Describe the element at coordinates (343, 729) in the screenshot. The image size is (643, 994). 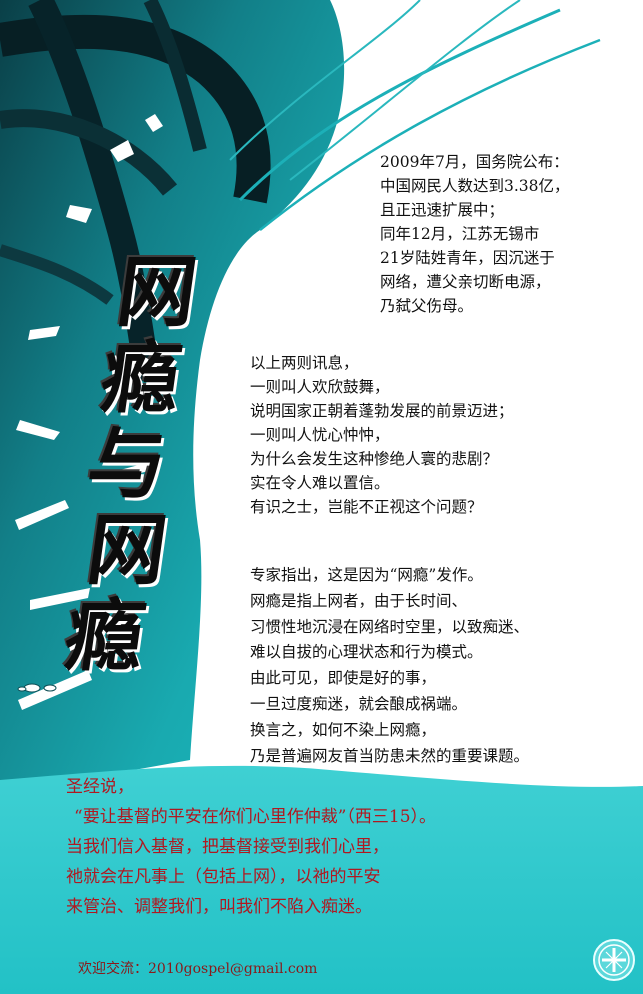
I see `text-line: 换言之，如何不染上网瘾，` at that location.